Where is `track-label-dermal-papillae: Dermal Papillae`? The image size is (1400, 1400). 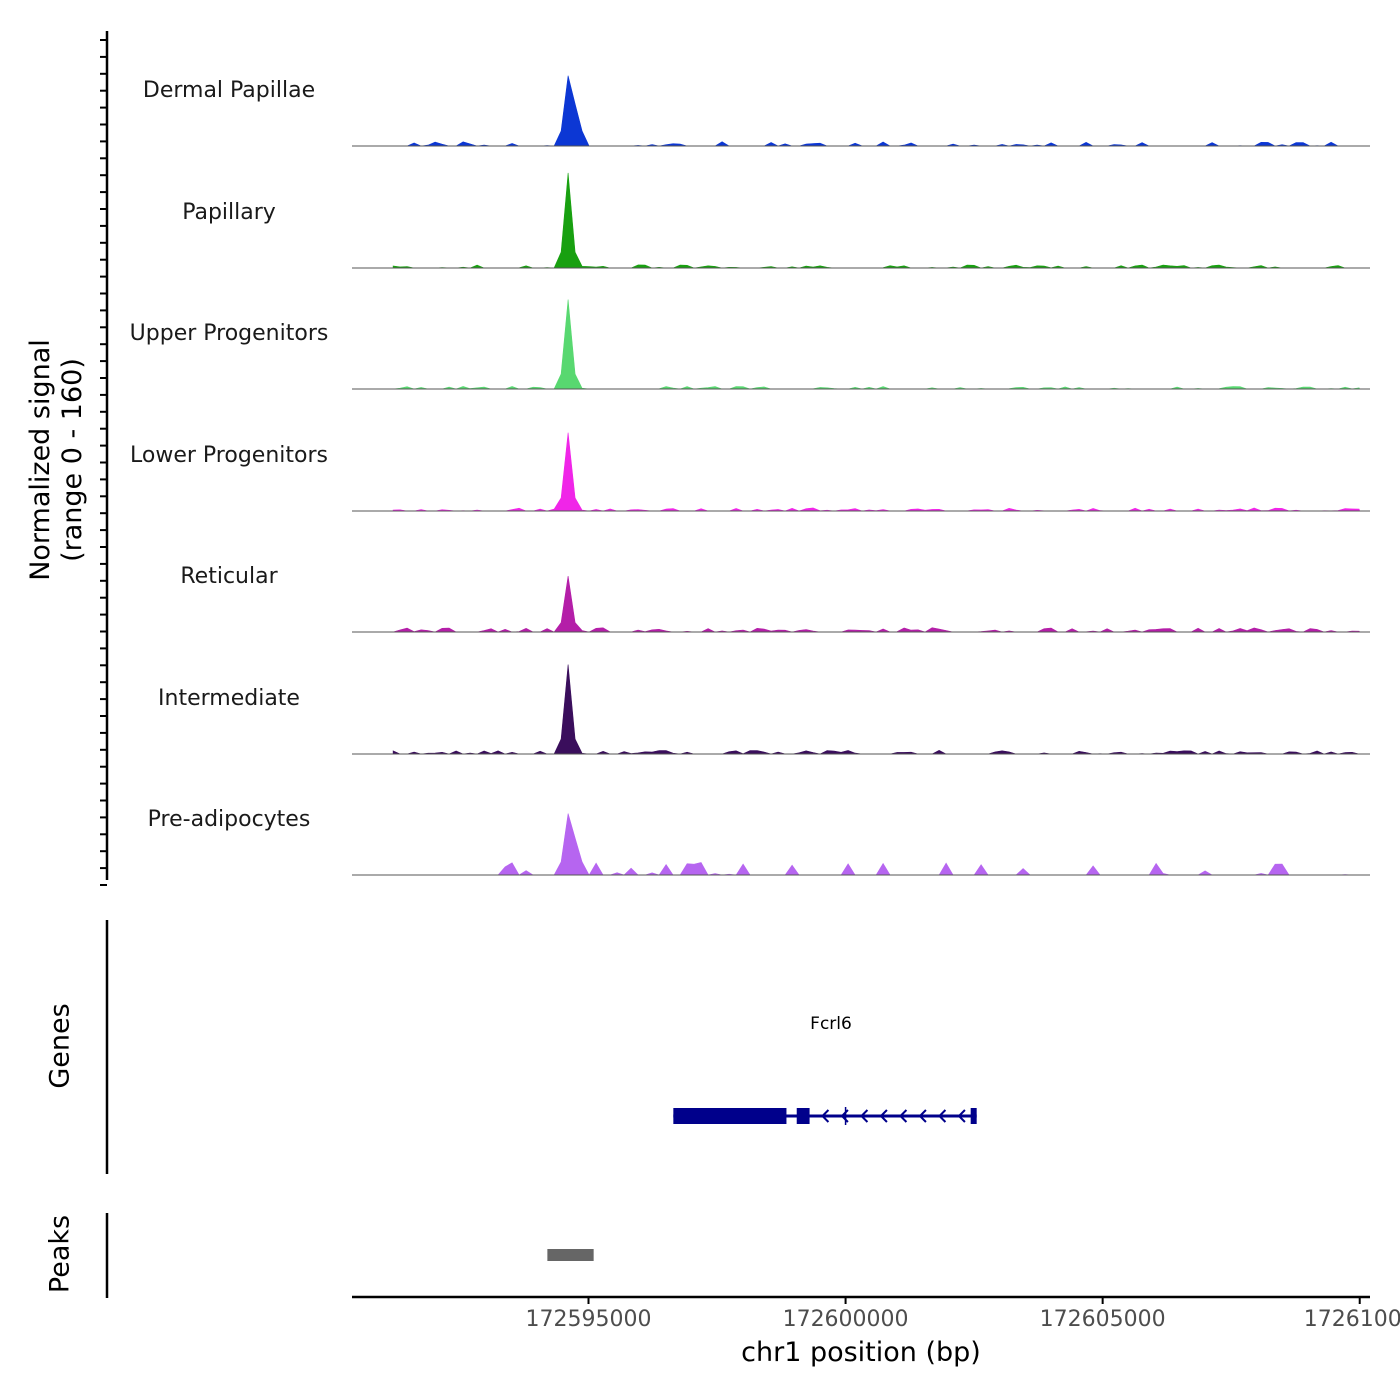 track-label-dermal-papillae: Dermal Papillae is located at coordinates (229, 90).